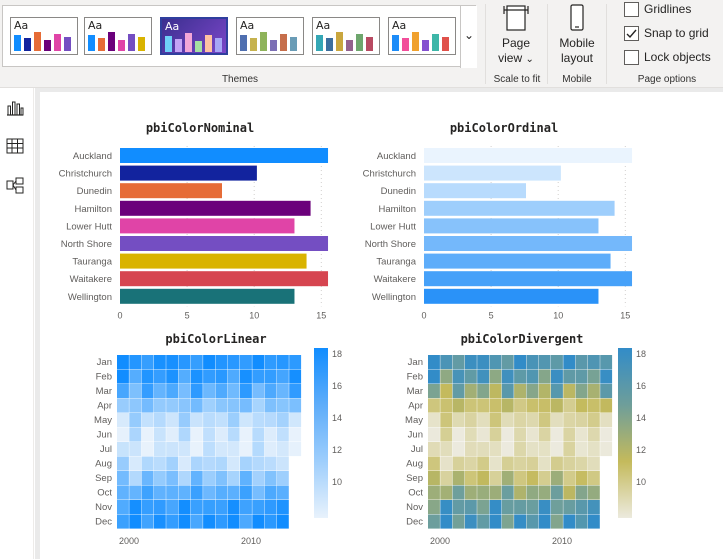 The image size is (723, 559). Describe the element at coordinates (103, 522) in the screenshot. I see `month-label: Dec` at that location.